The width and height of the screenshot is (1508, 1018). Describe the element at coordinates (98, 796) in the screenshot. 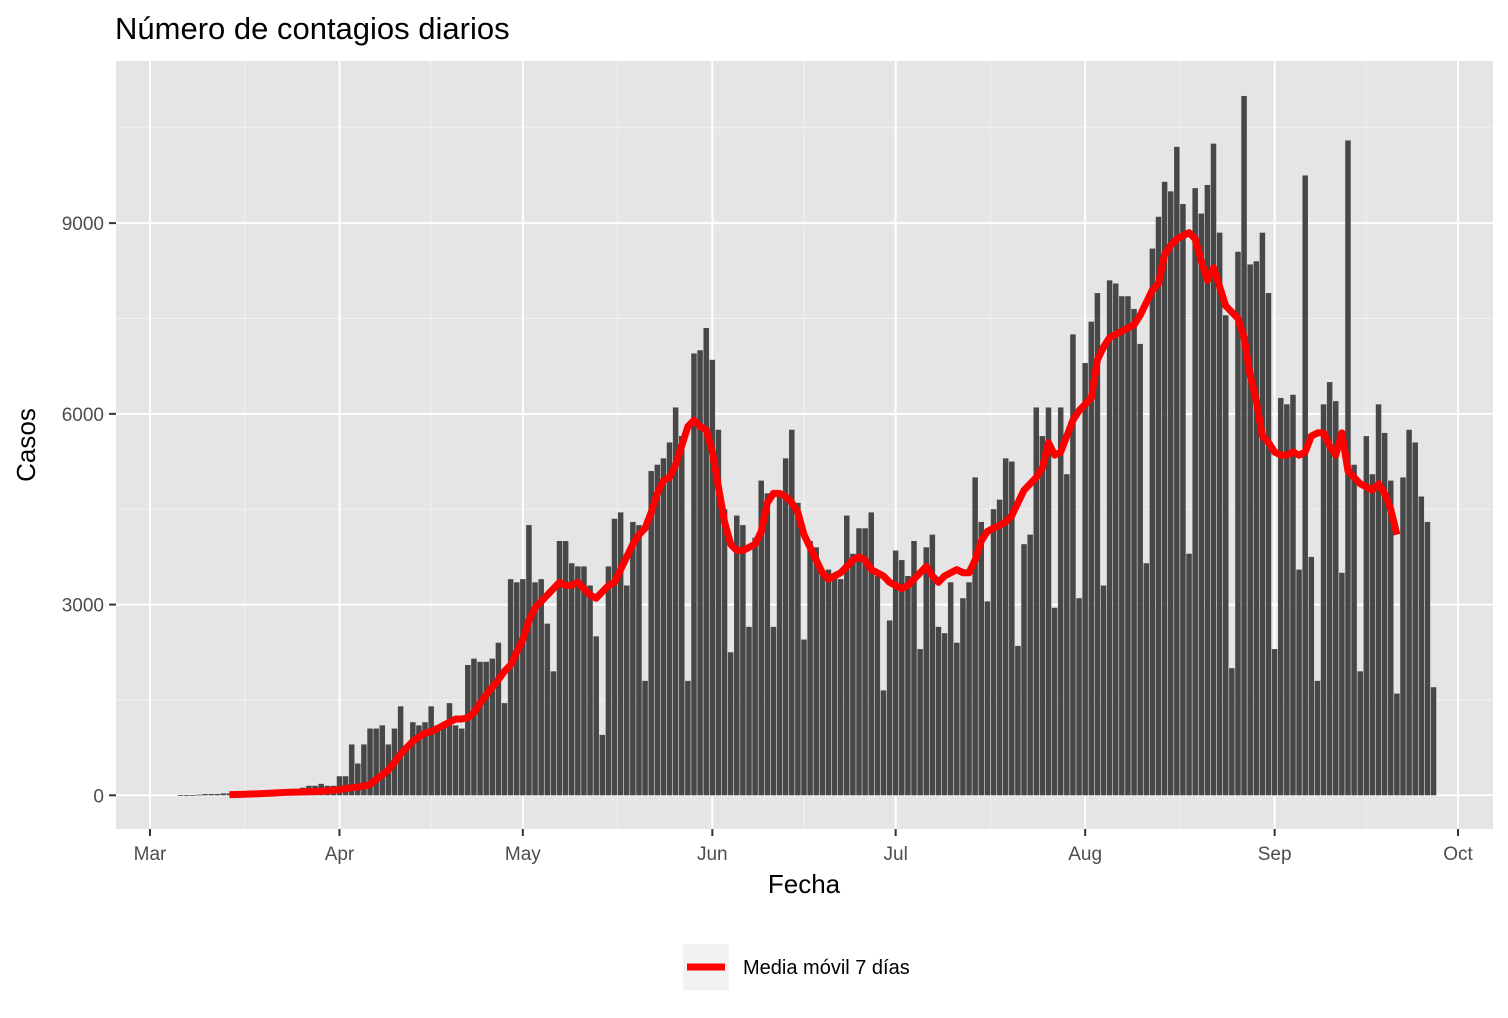

I see `y-tick-label: 0` at that location.